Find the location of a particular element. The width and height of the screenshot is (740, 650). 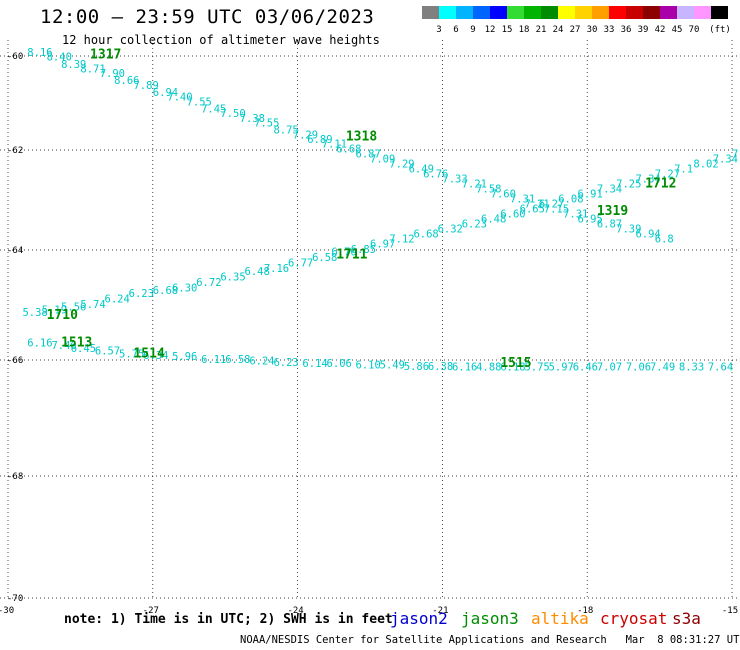

wave-height-label: 7.40 is located at coordinates (179, 98).